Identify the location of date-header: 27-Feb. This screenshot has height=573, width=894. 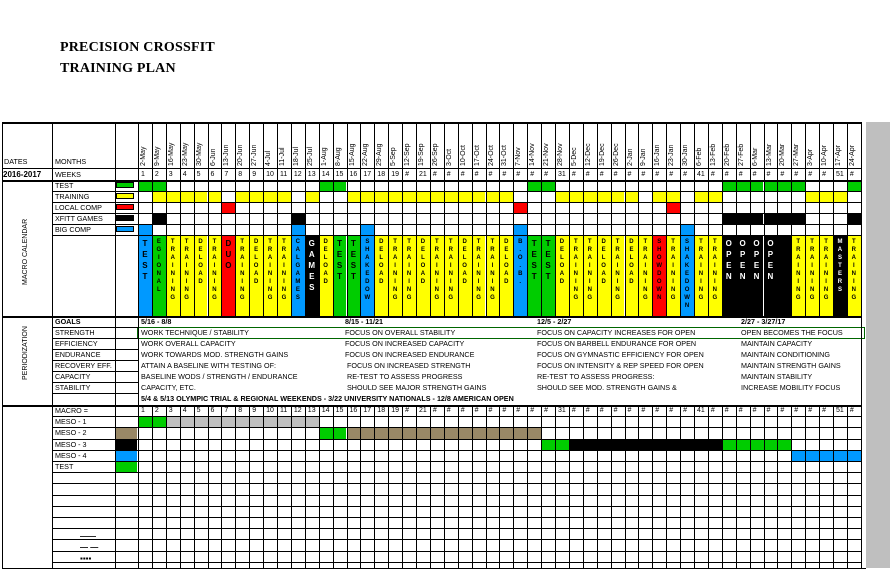
(741, 154).